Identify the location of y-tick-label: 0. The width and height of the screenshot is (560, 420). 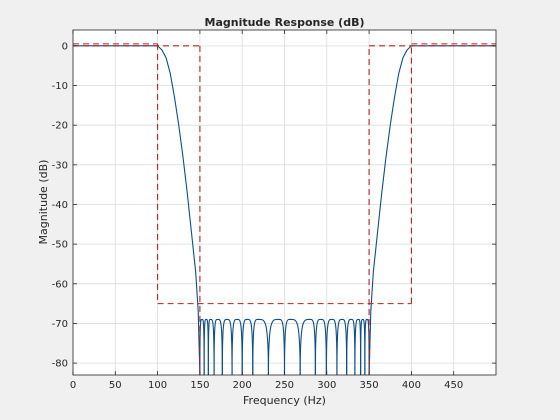
(65, 46).